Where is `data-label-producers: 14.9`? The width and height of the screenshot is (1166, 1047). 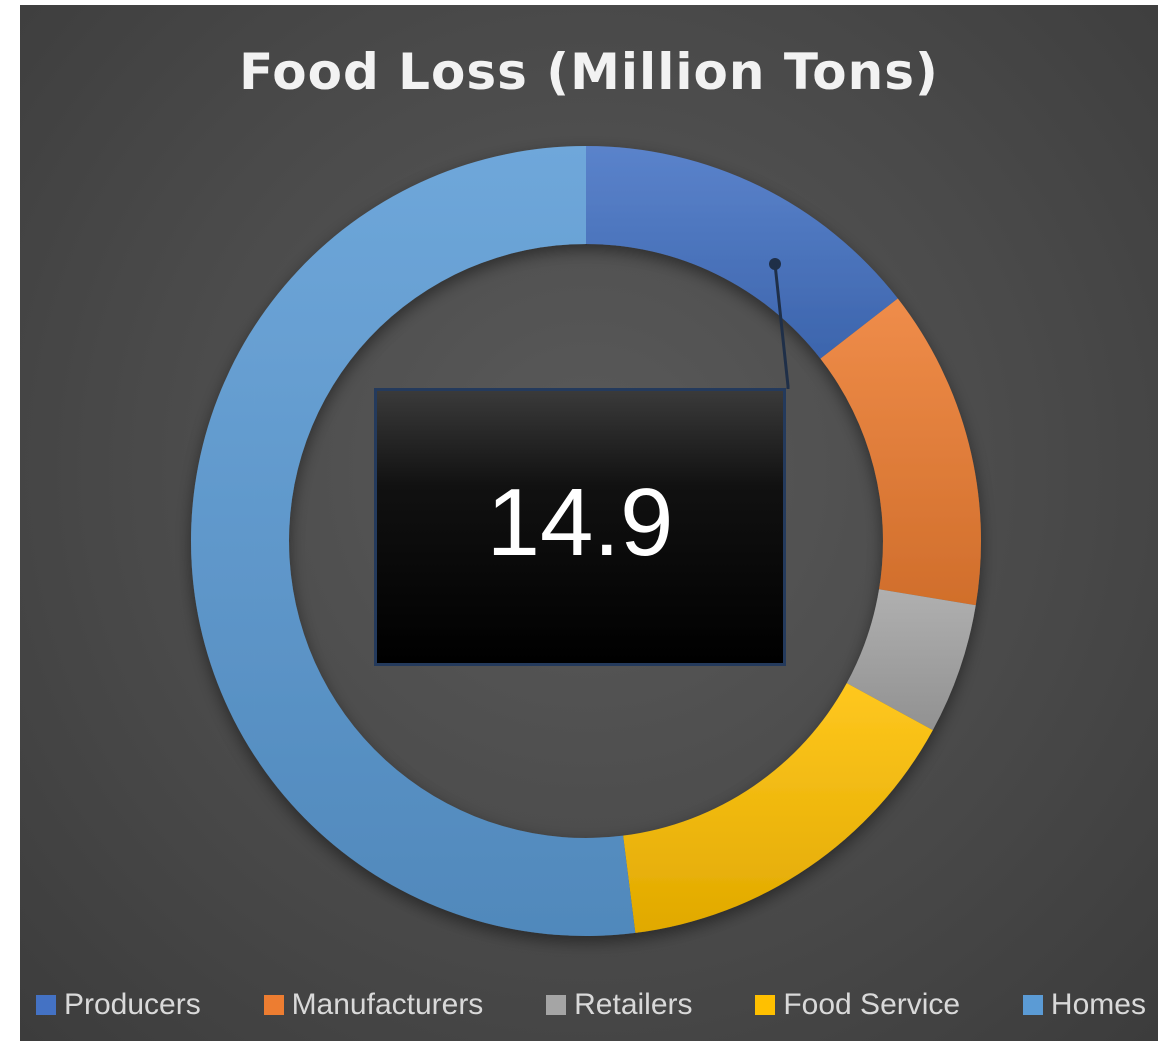
data-label-producers: 14.9 is located at coordinates (580, 522).